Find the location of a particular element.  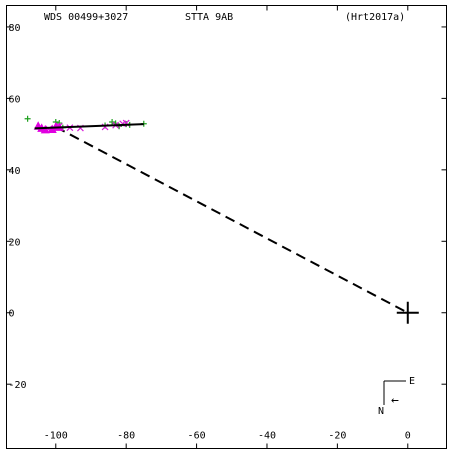

y-tick-label: 0 is located at coordinates (12, 314).